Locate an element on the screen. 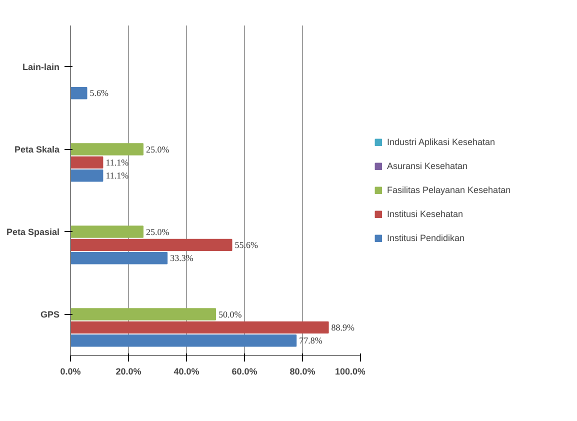 The width and height of the screenshot is (577, 421). legend-label: Fasilitas Pelayanan Kesehatan is located at coordinates (449, 190).